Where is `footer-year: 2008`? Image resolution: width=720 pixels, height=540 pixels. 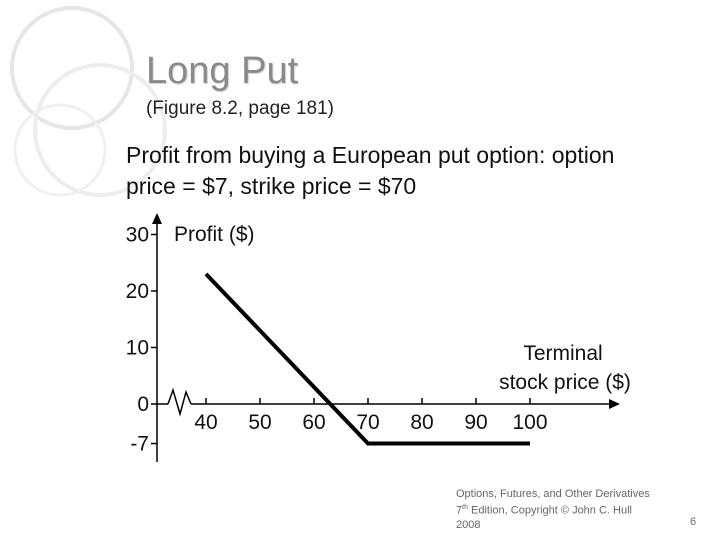
footer-year: 2008 is located at coordinates (468, 524).